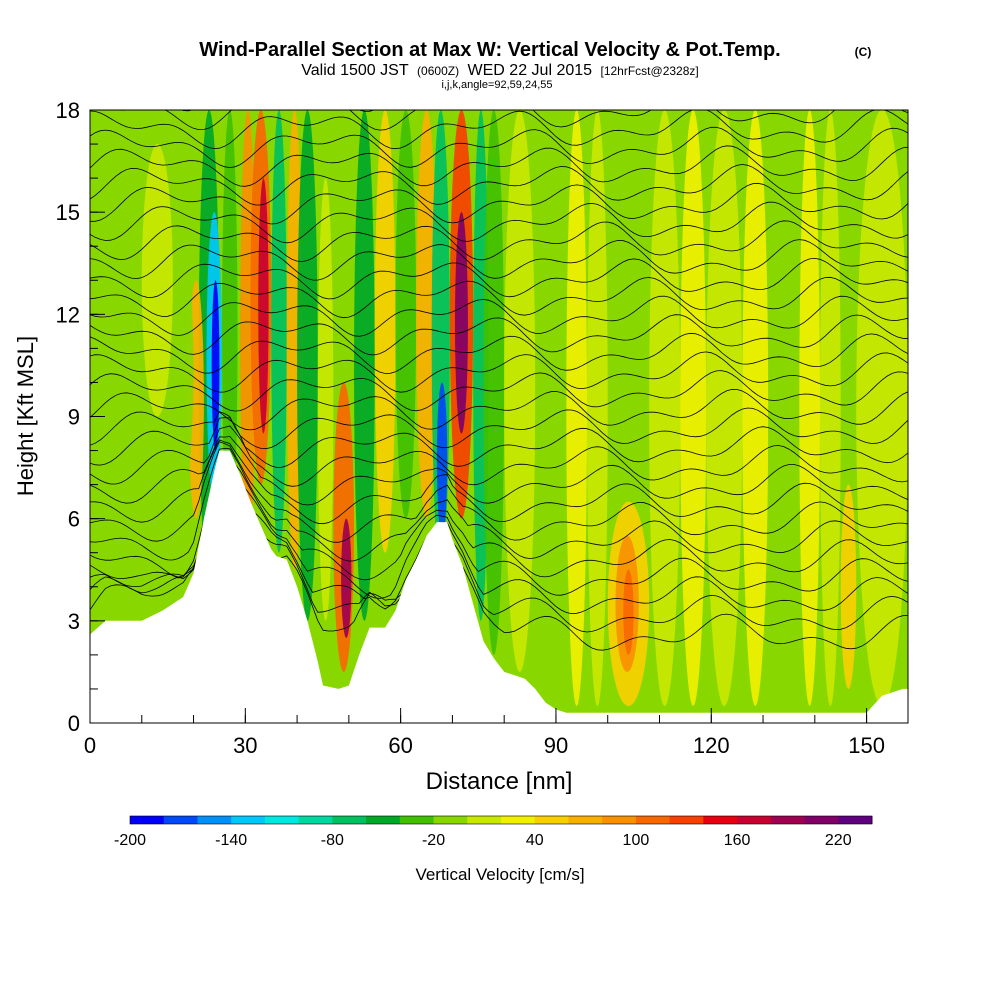 The height and width of the screenshot is (1000, 1000). I want to click on y-tick-label: 9, so click(74, 417).